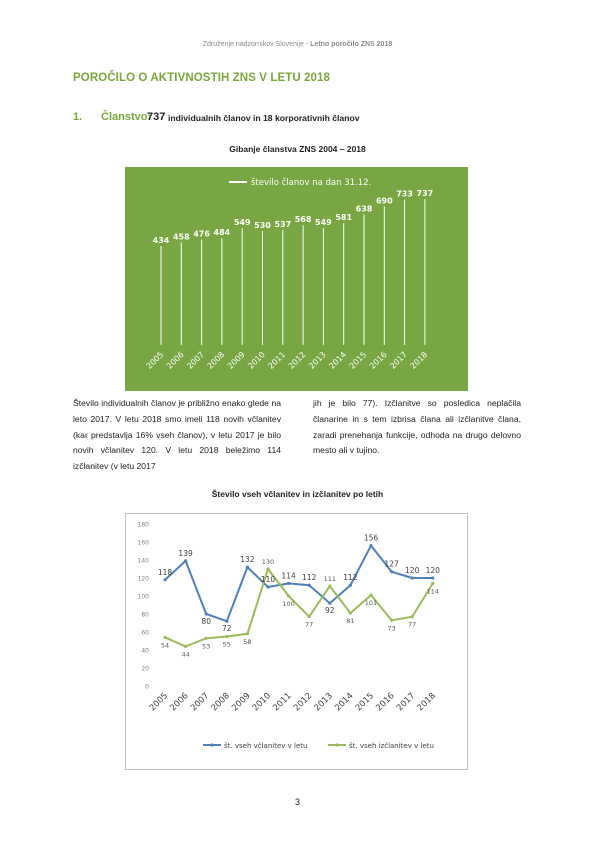 The width and height of the screenshot is (595, 842). I want to click on section-number: 1., so click(78, 117).